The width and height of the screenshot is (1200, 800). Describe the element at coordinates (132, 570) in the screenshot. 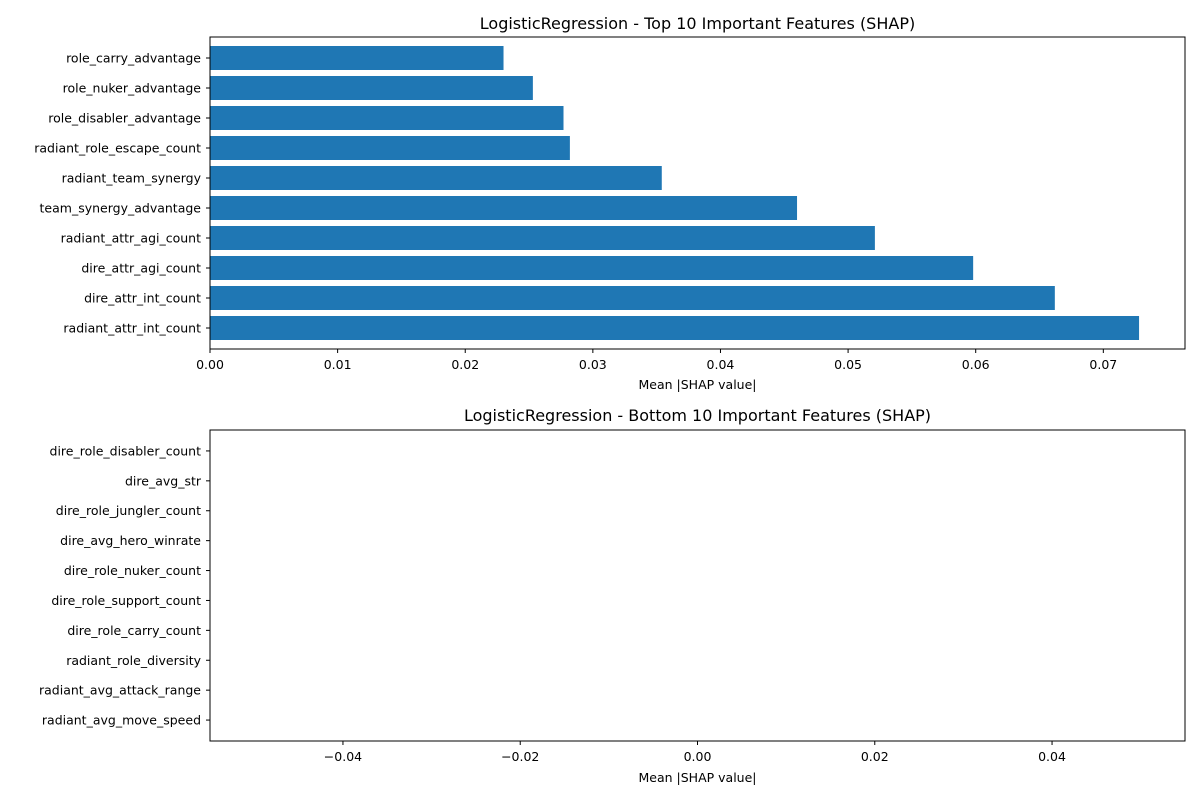

I see `bottom-y-tick-label: dire_role_nuker_count` at that location.